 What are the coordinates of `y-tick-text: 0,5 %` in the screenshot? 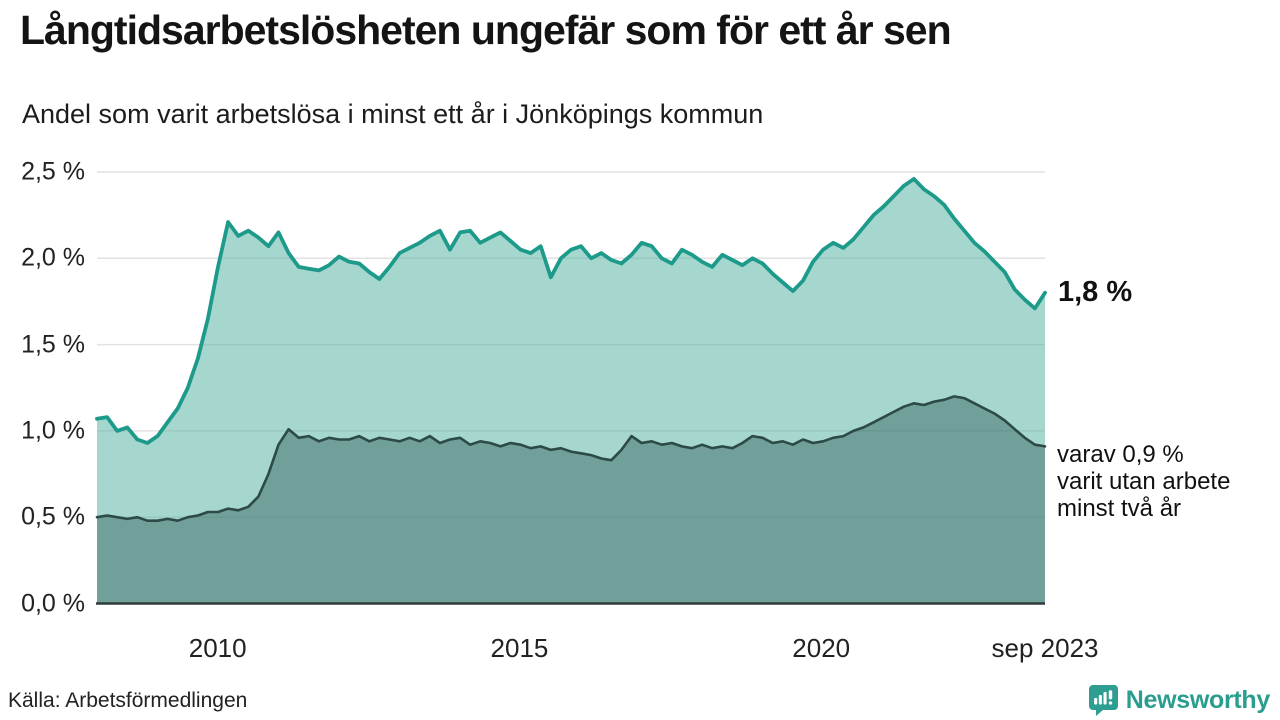 It's located at (53, 516).